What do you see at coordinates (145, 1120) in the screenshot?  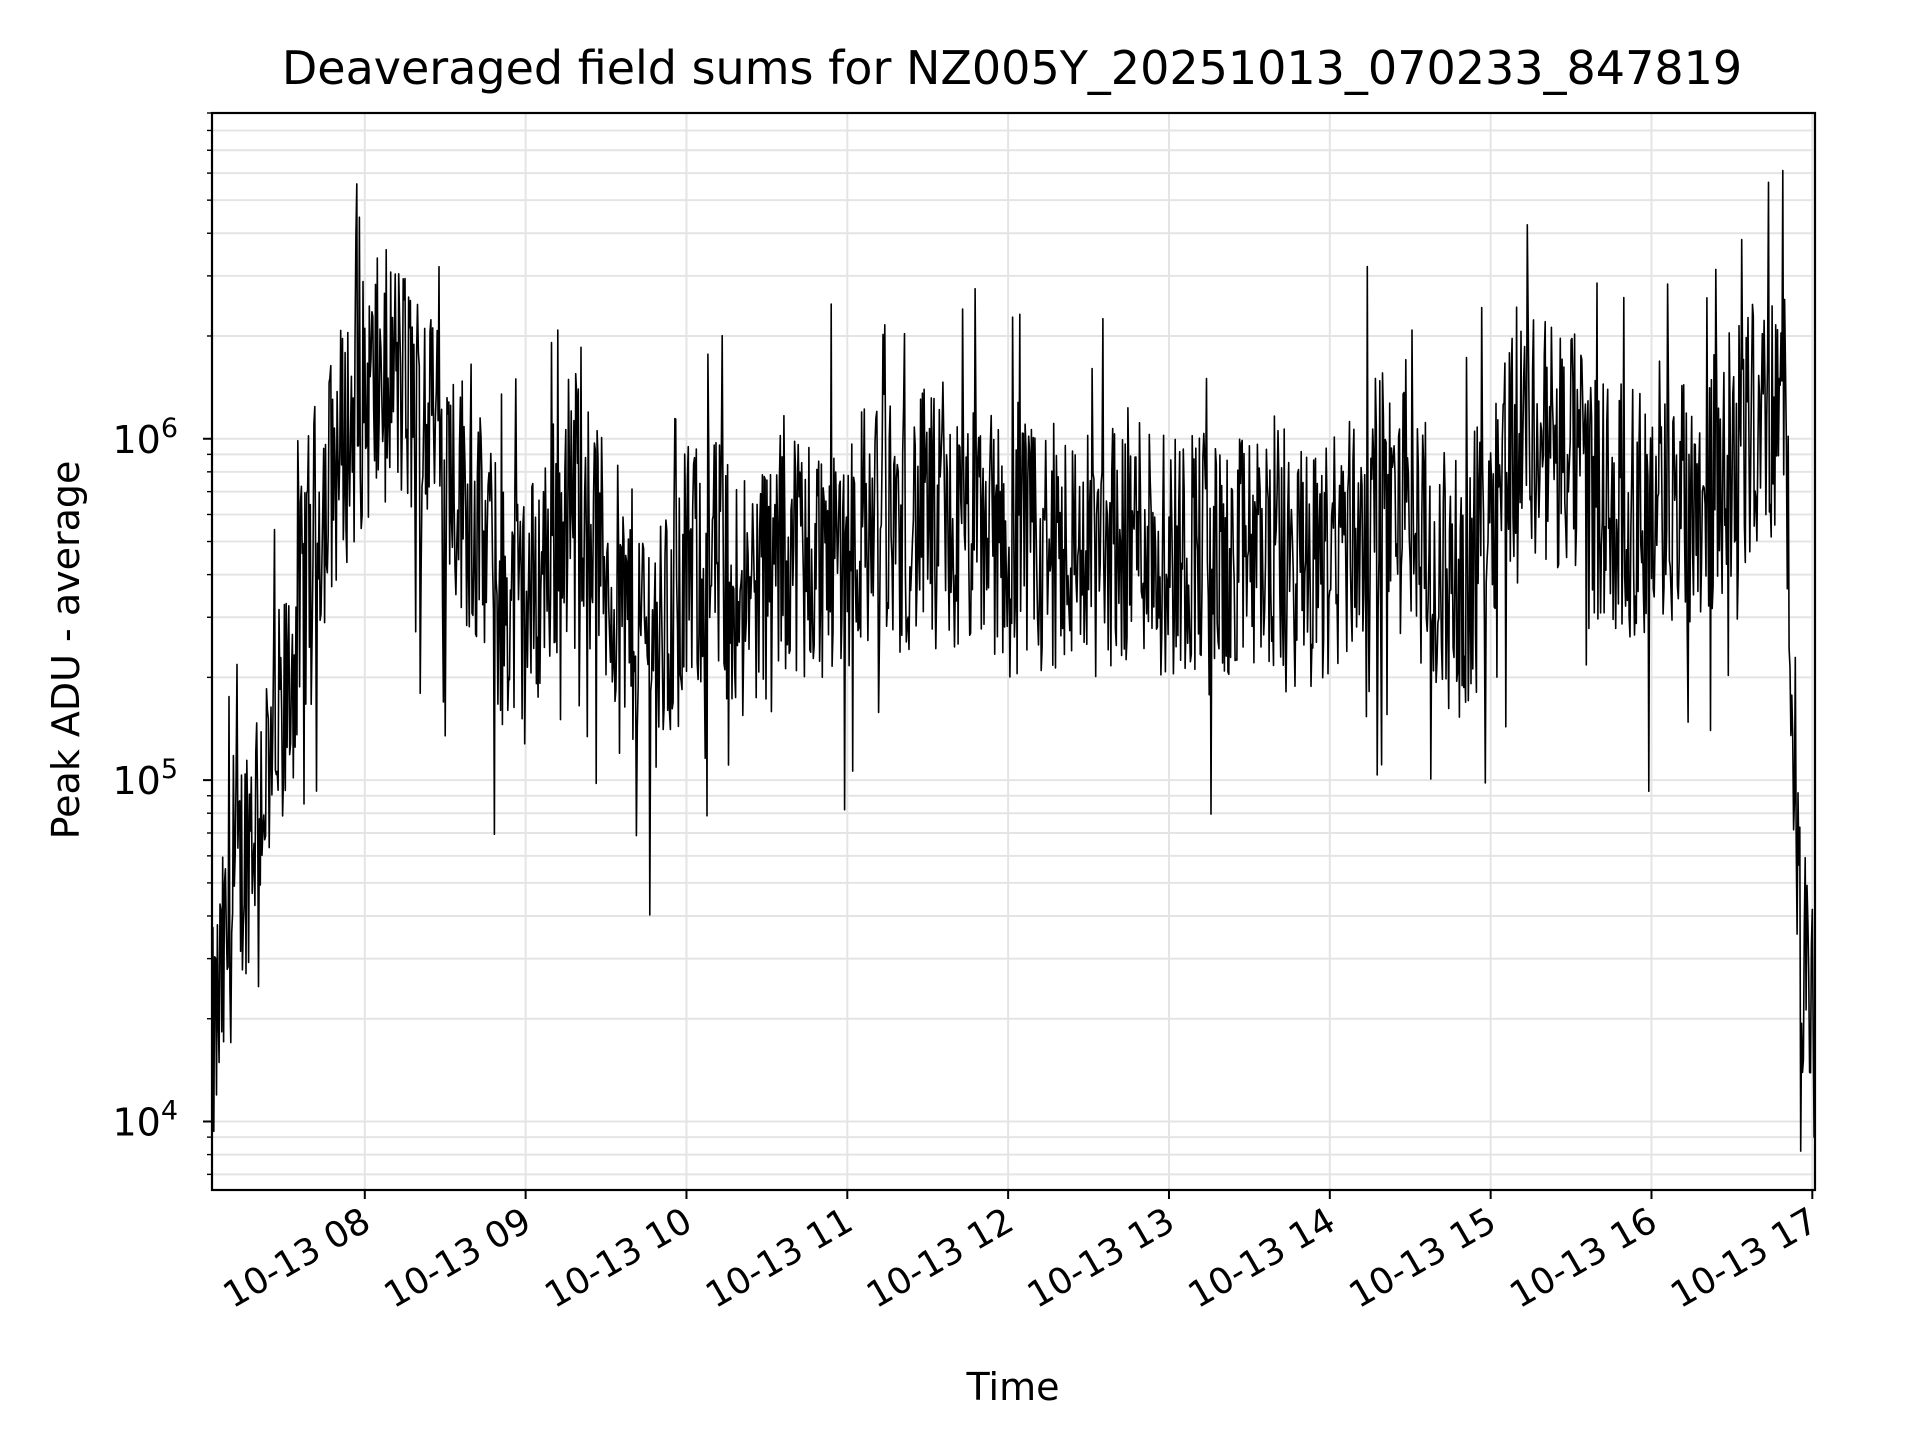 I see `y-tick-label: 104` at bounding box center [145, 1120].